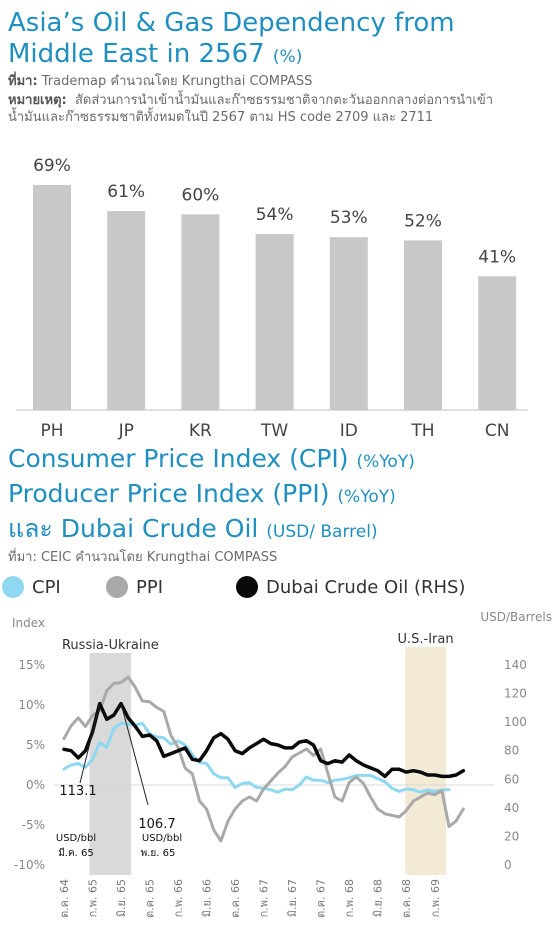  What do you see at coordinates (497, 257) in the screenshot?
I see `bar-value-label: 41%` at bounding box center [497, 257].